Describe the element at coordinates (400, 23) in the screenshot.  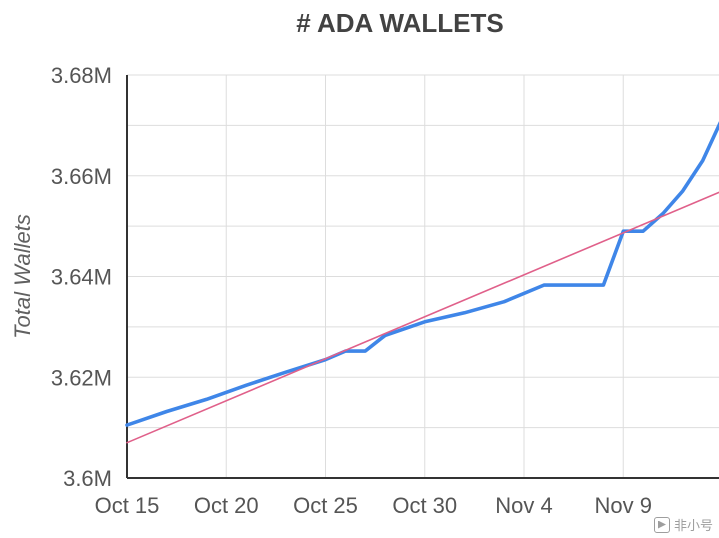
I see `chart-title: # ADA WALLETS` at that location.